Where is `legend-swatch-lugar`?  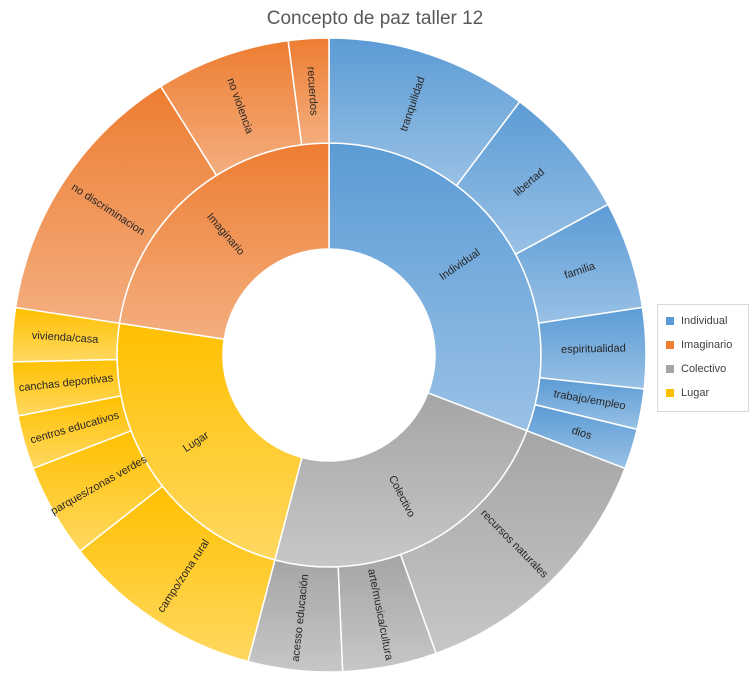 legend-swatch-lugar is located at coordinates (670, 393).